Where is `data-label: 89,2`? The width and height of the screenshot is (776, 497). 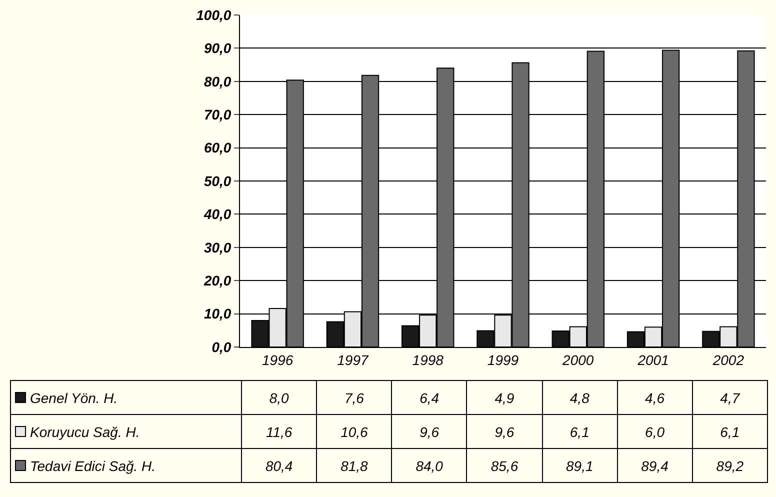 data-label: 89,2 is located at coordinates (730, 465).